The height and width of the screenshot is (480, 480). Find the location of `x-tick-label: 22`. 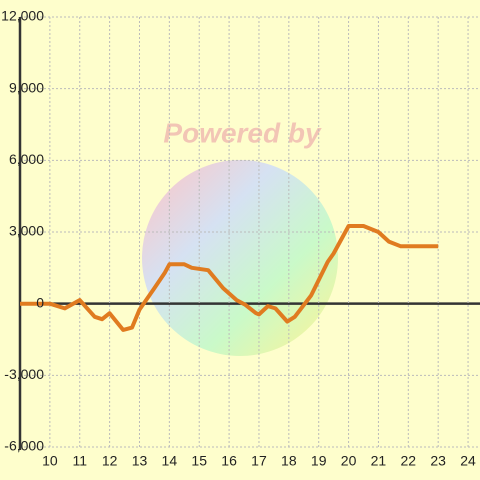

x-tick-label: 22 is located at coordinates (409, 461).